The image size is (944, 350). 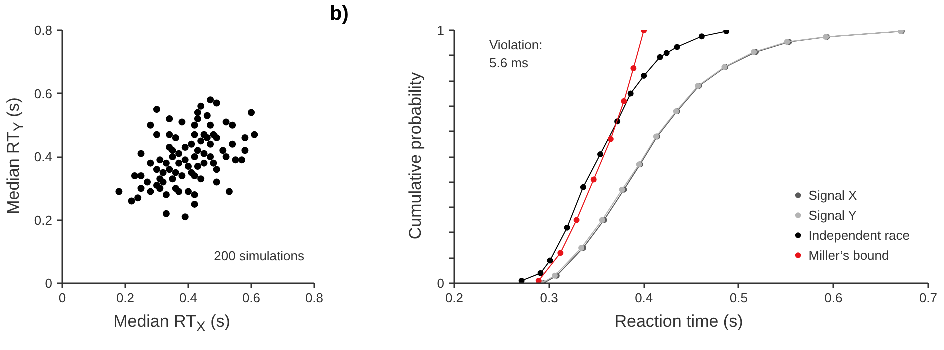 What do you see at coordinates (125, 298) in the screenshot?
I see `x-tick-label: 0.2` at bounding box center [125, 298].